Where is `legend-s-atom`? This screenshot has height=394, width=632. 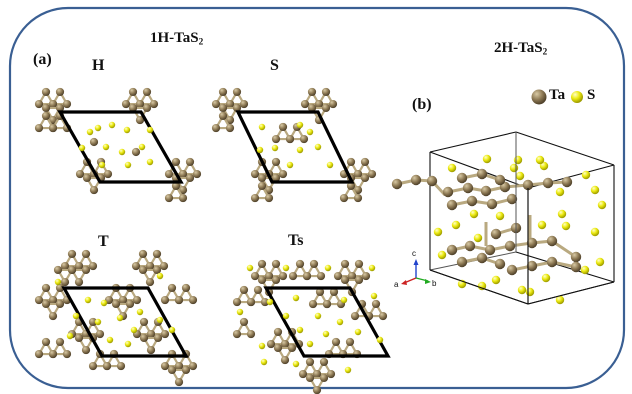
legend-s-atom is located at coordinates (577, 97).